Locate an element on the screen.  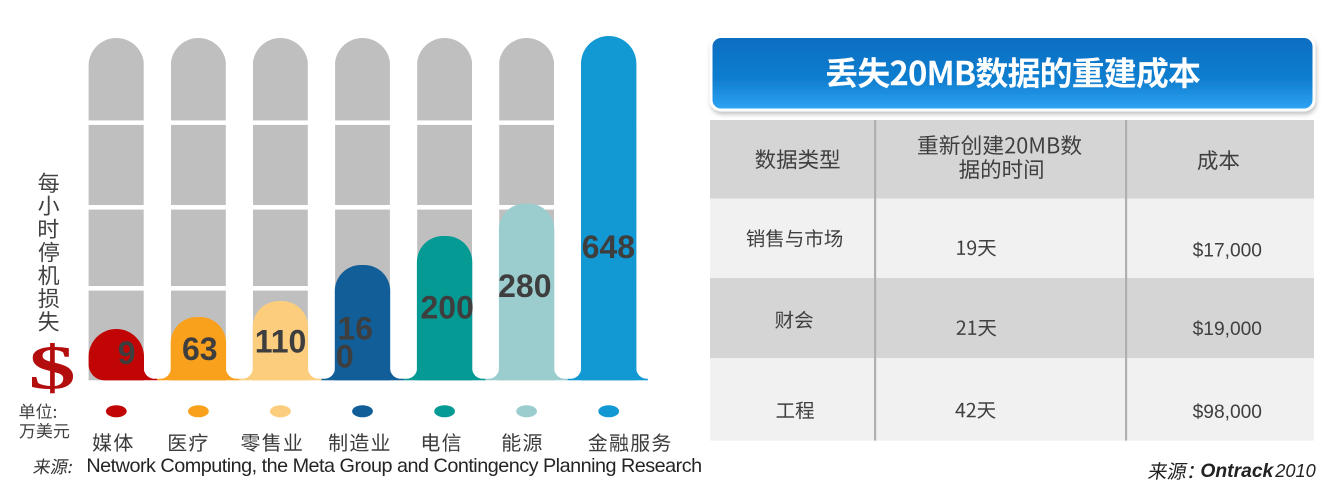
svg-text: 110 is located at coordinates (281, 341).